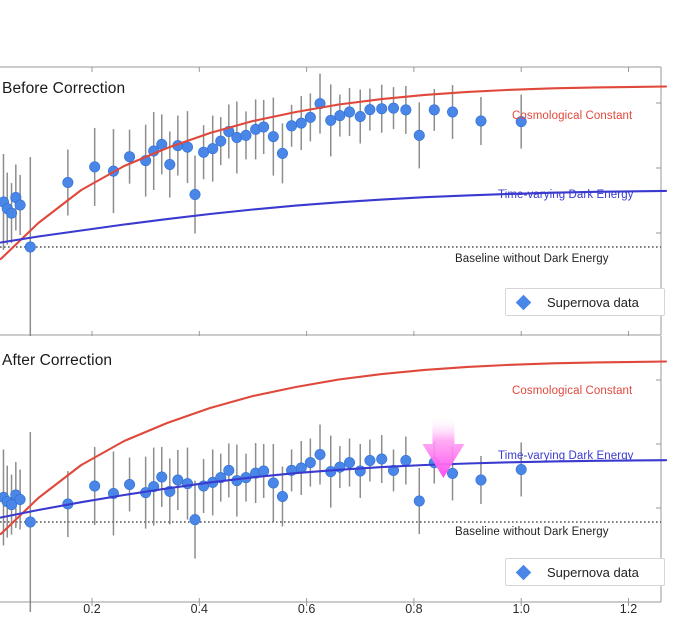 This screenshot has height=624, width=686. I want to click on panel-title-after: After Correction, so click(57, 360).